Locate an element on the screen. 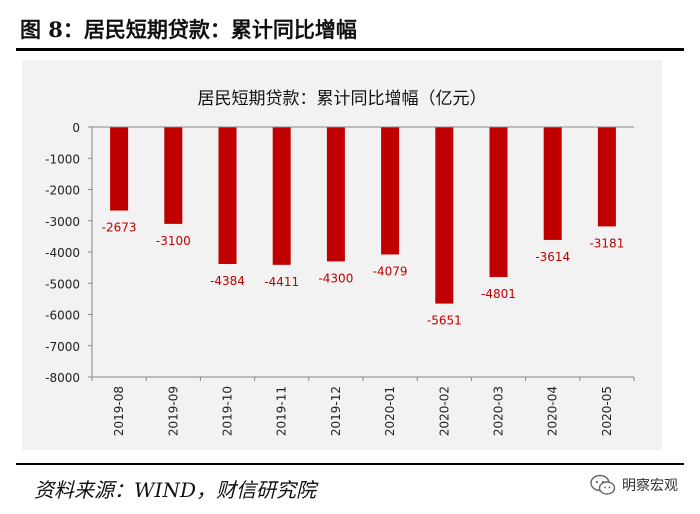 This screenshot has width=700, height=514. data-label: -4411 is located at coordinates (281, 282).